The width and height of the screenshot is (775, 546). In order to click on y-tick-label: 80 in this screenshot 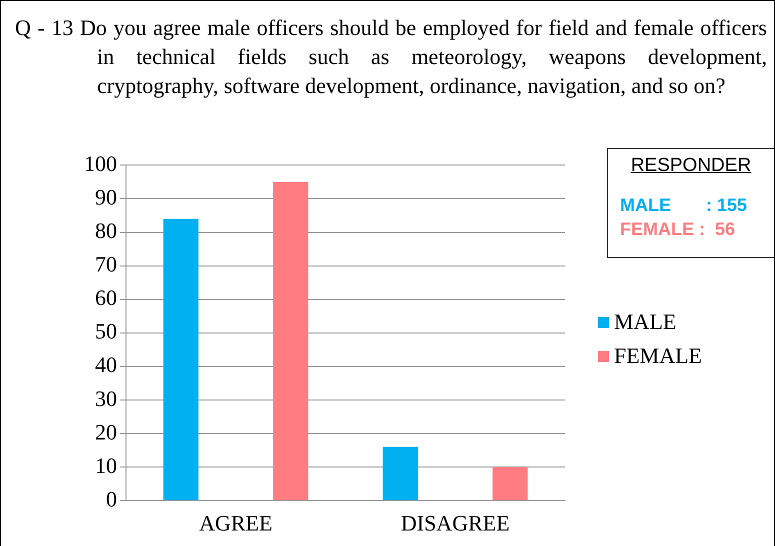, I will do `click(106, 231)`.